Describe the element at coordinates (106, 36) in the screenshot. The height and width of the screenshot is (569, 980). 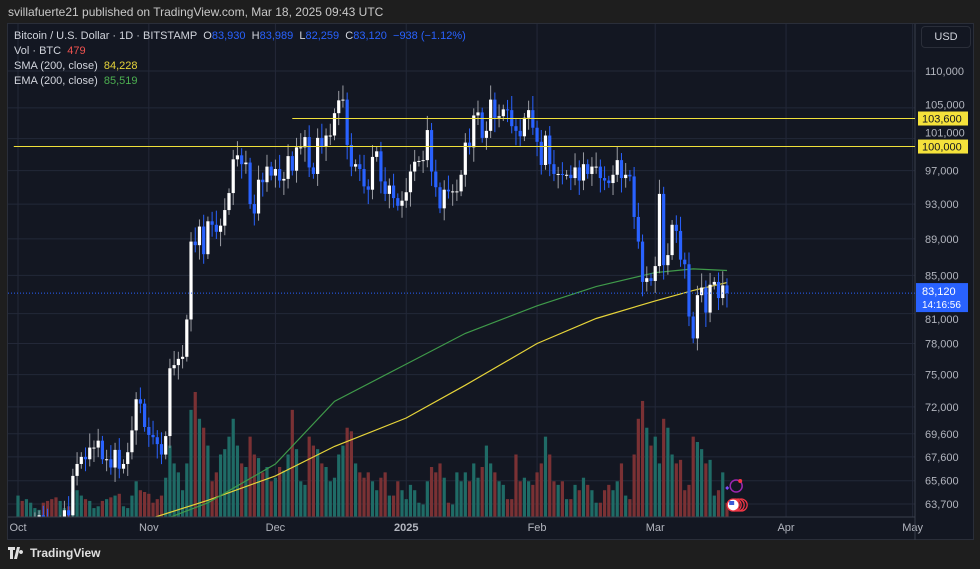
I see `symbol-name: Bitcoin / U.S. Dollar · 1D · BITSTAMP` at that location.